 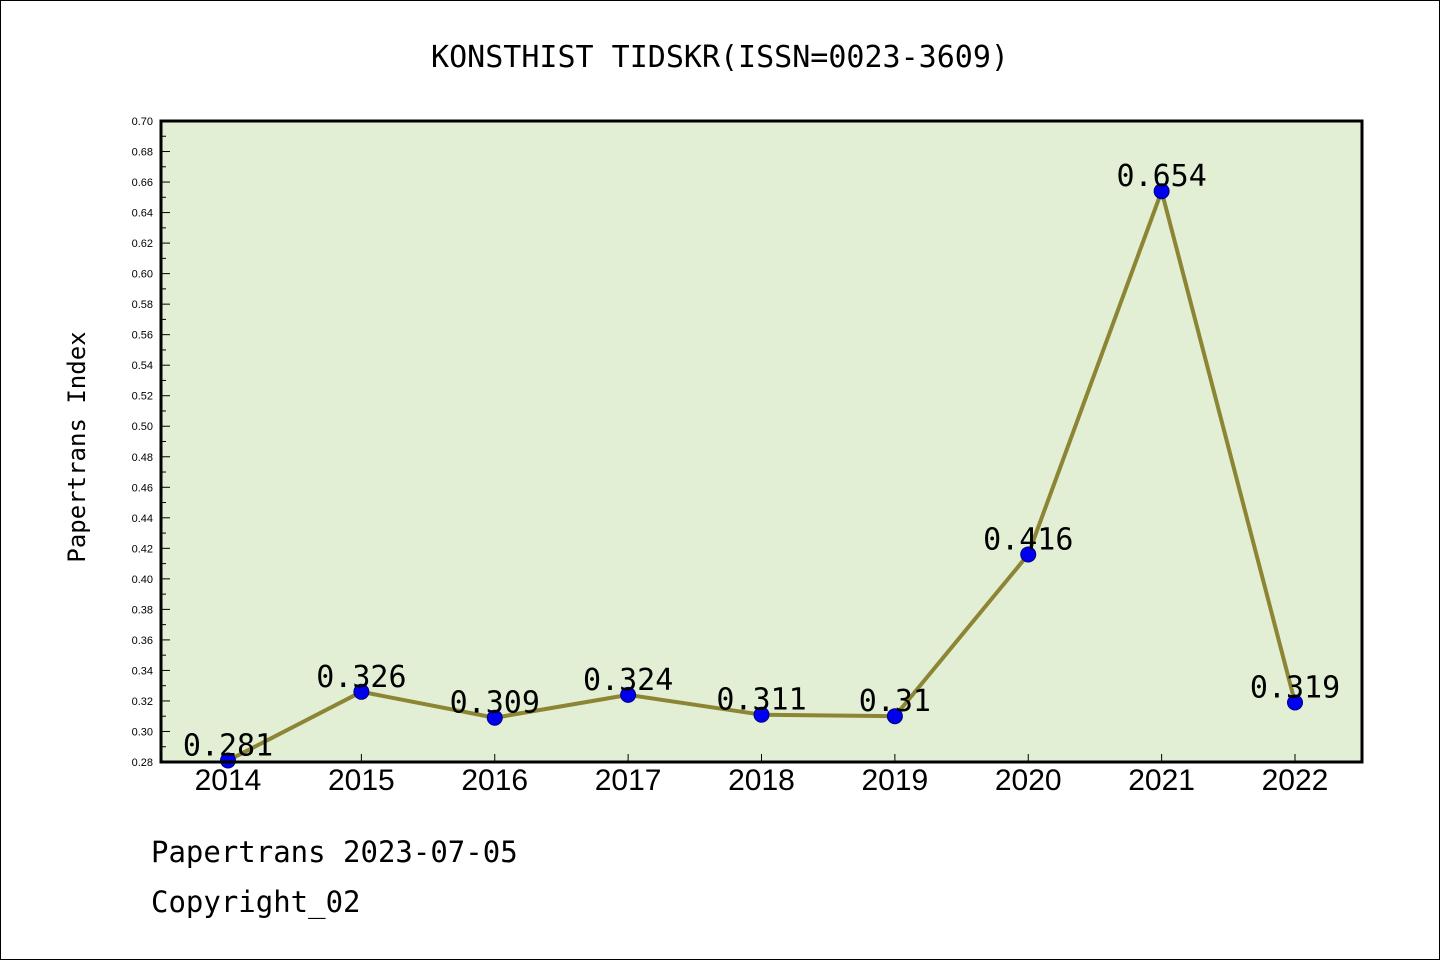 I want to click on y-tick-label: 0.54, so click(x=142, y=366).